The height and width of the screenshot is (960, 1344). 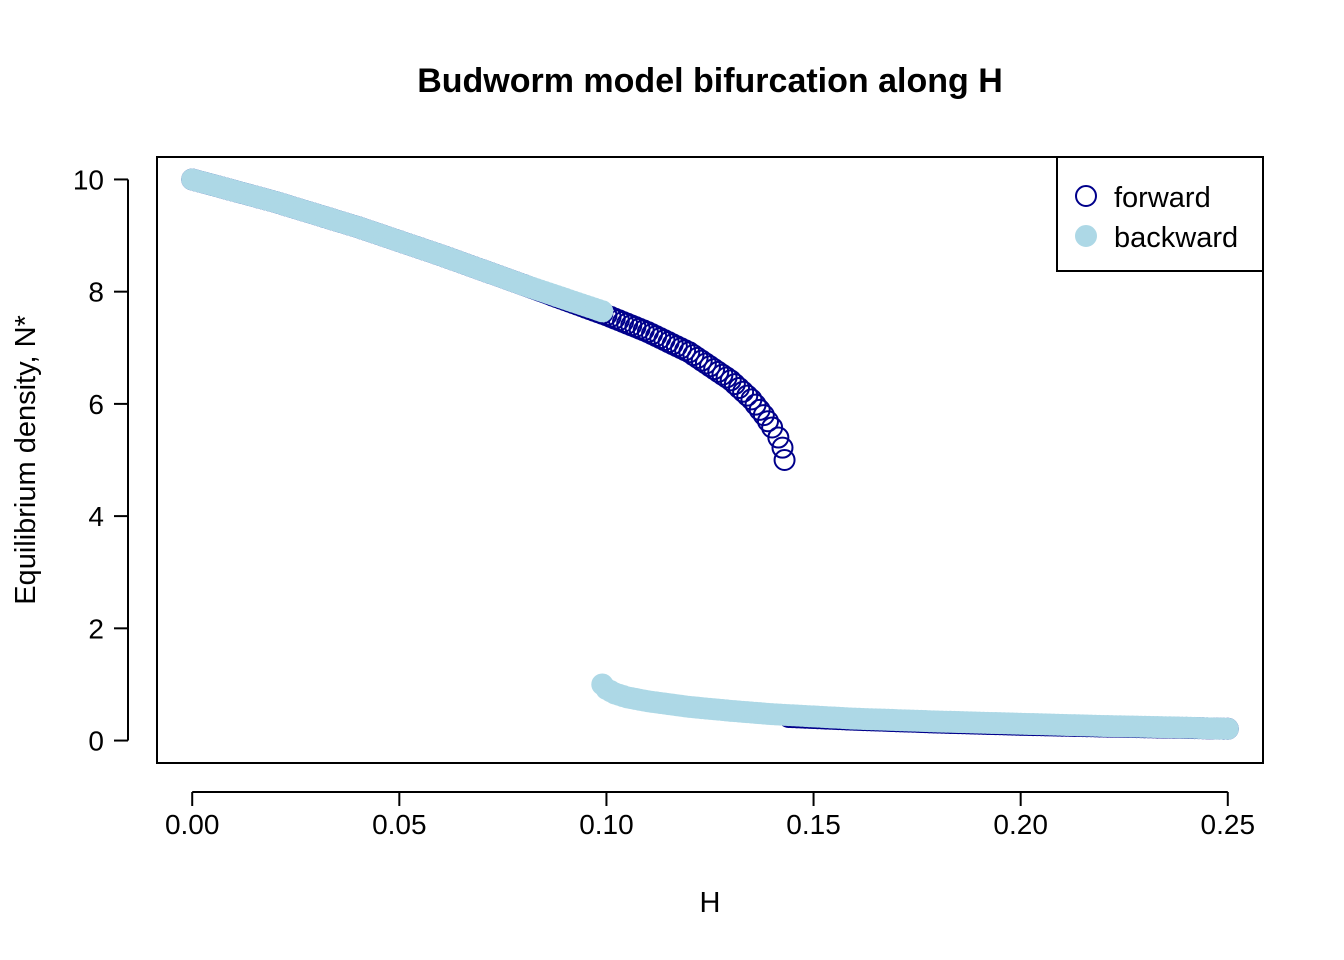 What do you see at coordinates (96, 404) in the screenshot?
I see `y-tick-label: 6` at bounding box center [96, 404].